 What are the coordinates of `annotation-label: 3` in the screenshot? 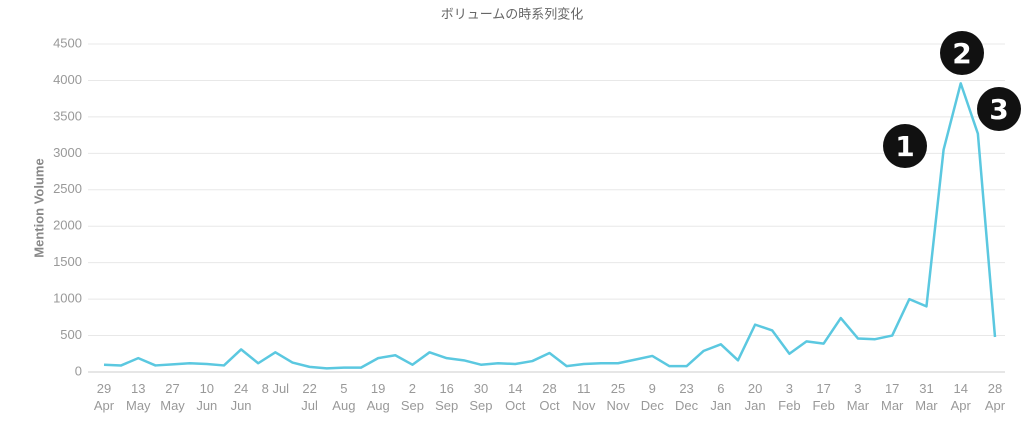 It's located at (998, 109).